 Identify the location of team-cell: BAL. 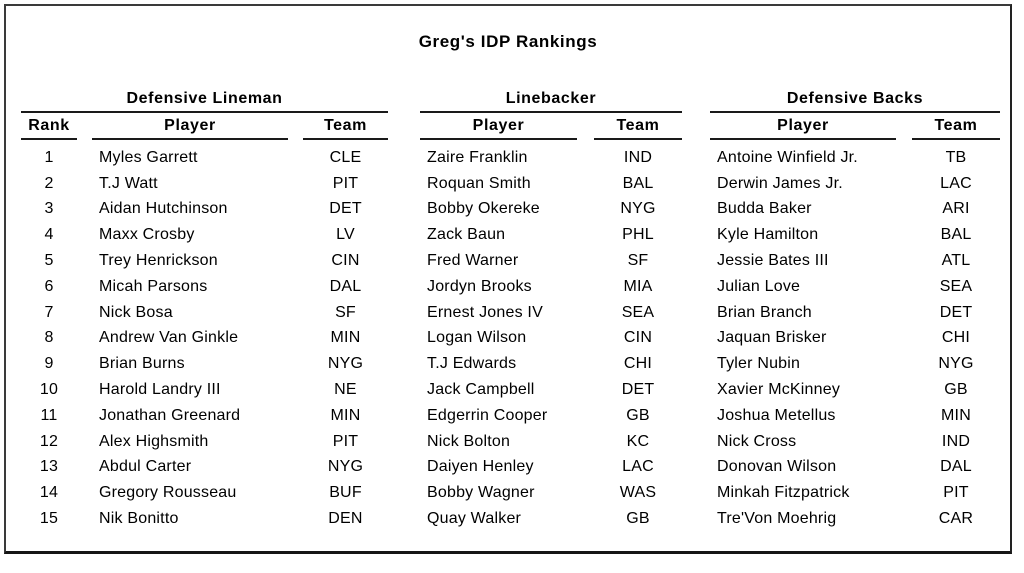
(956, 235).